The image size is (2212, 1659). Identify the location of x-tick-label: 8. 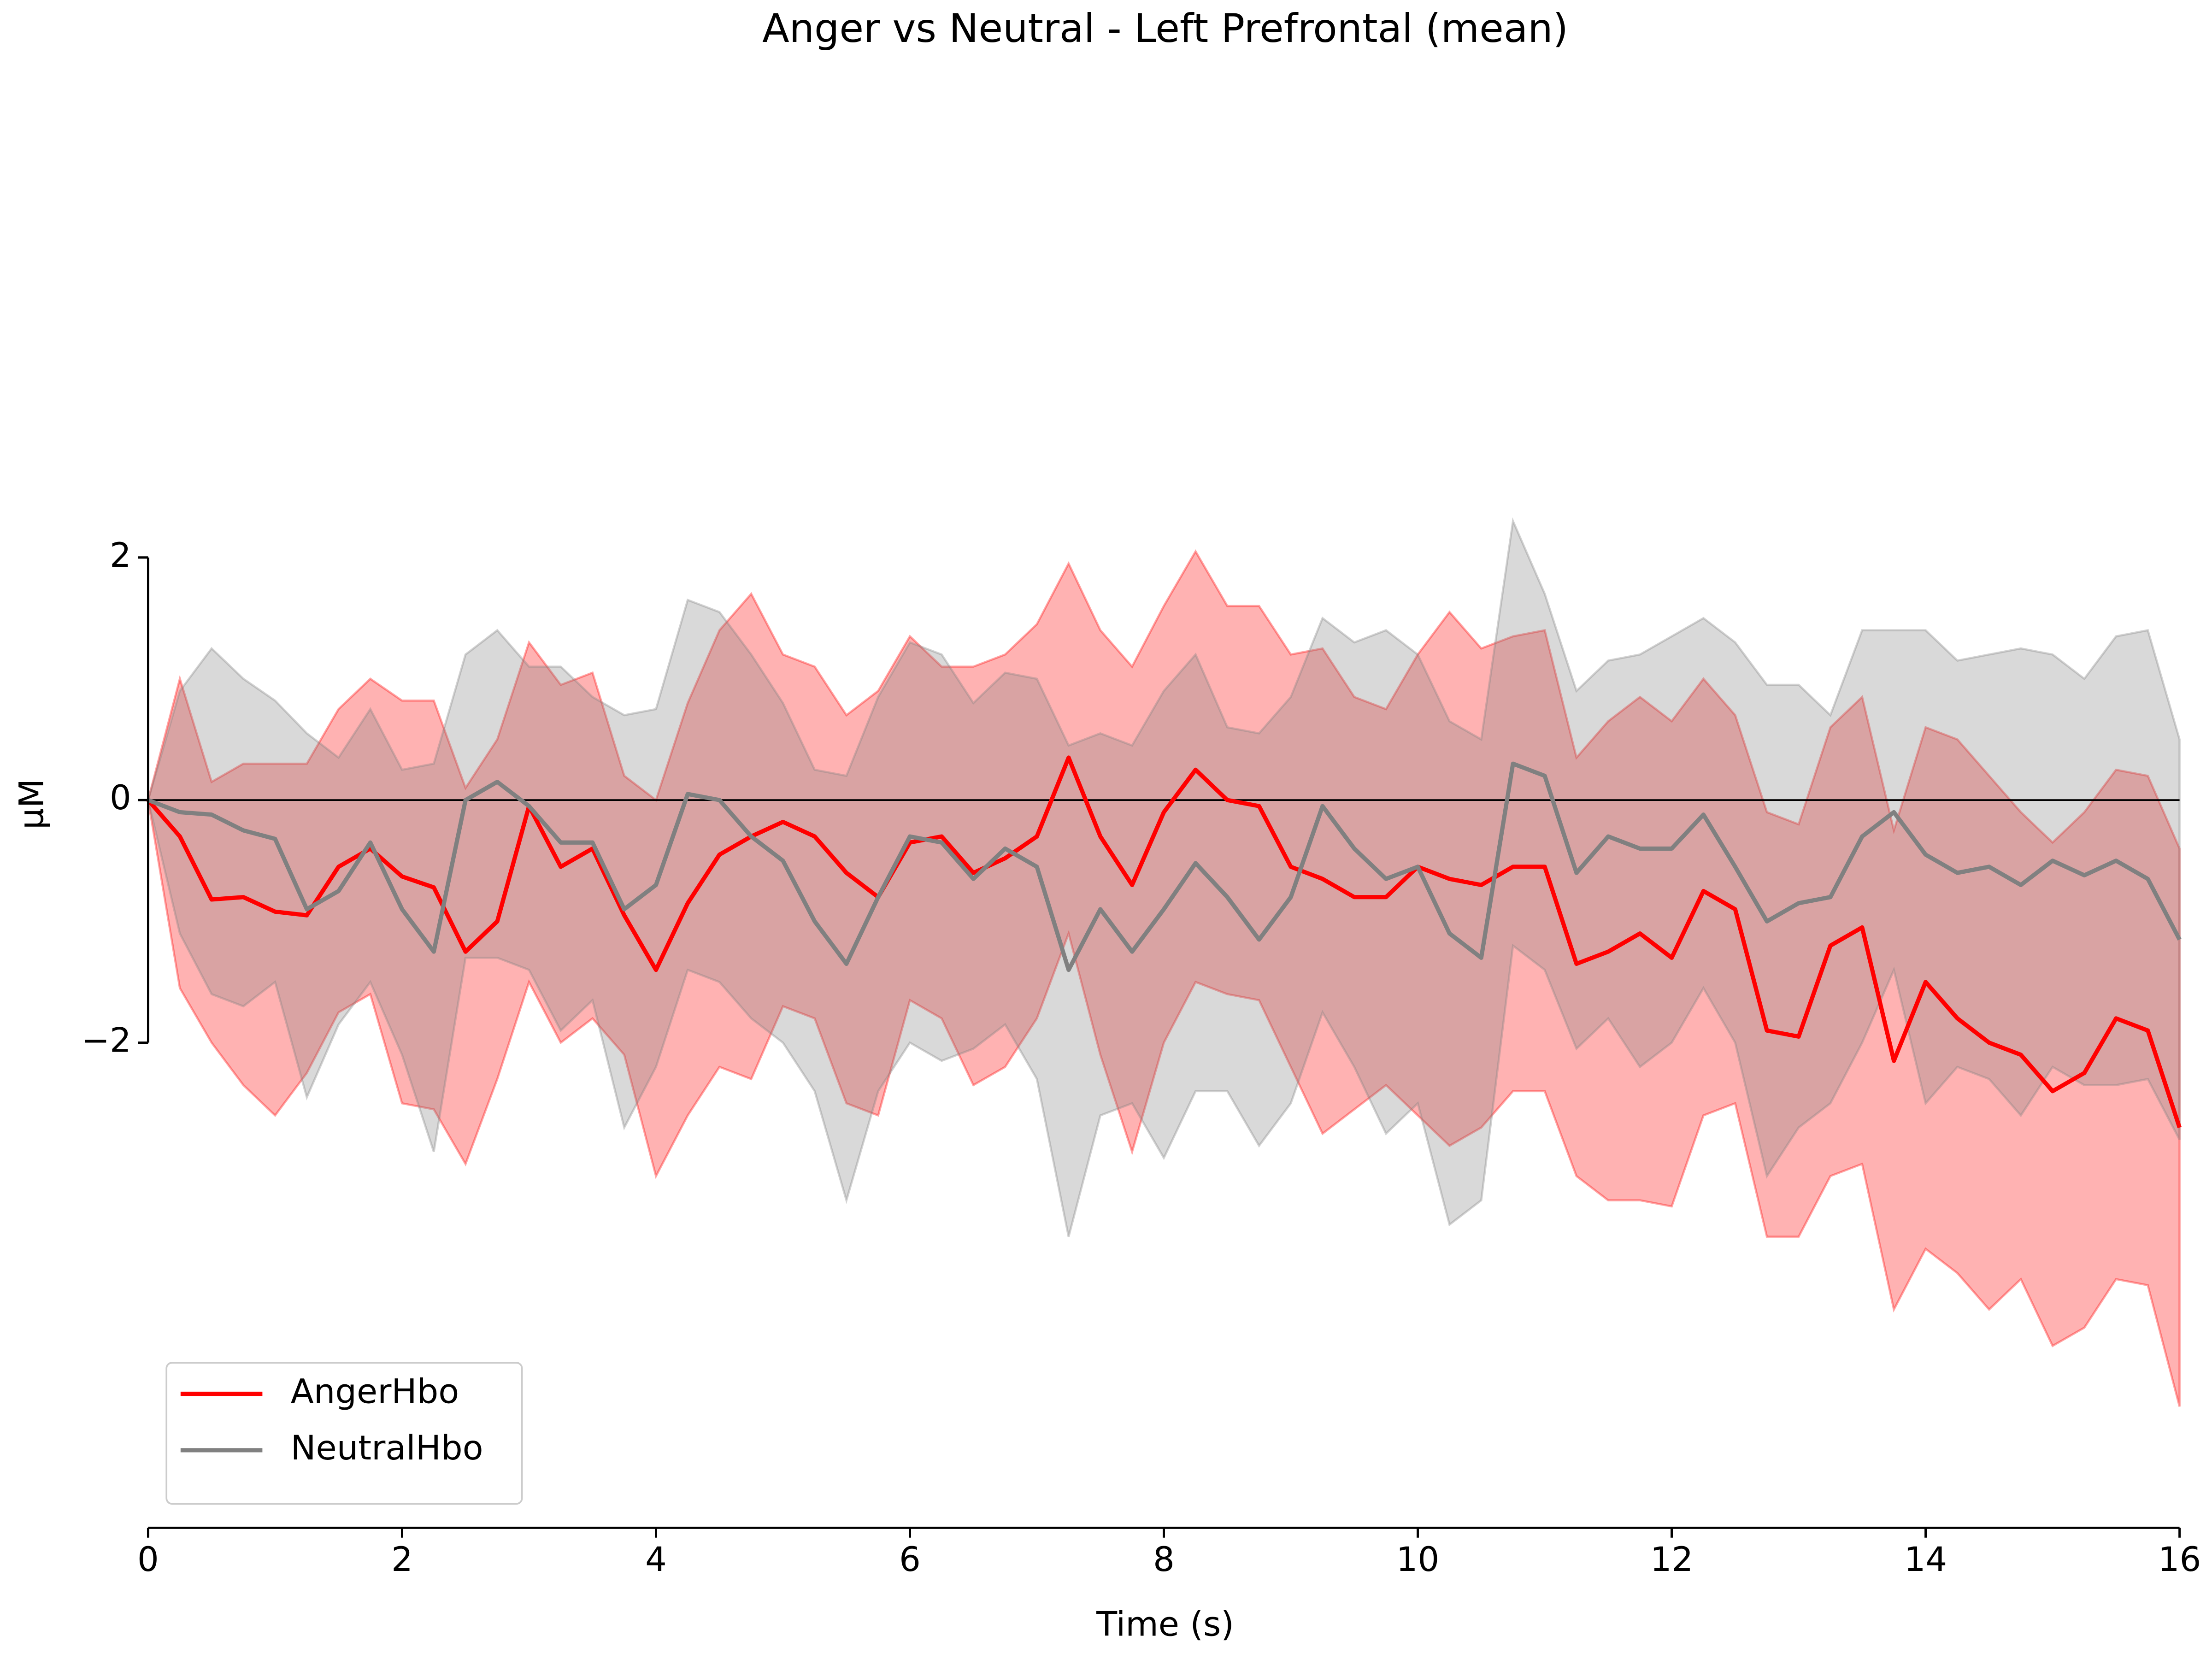
(1164, 1559).